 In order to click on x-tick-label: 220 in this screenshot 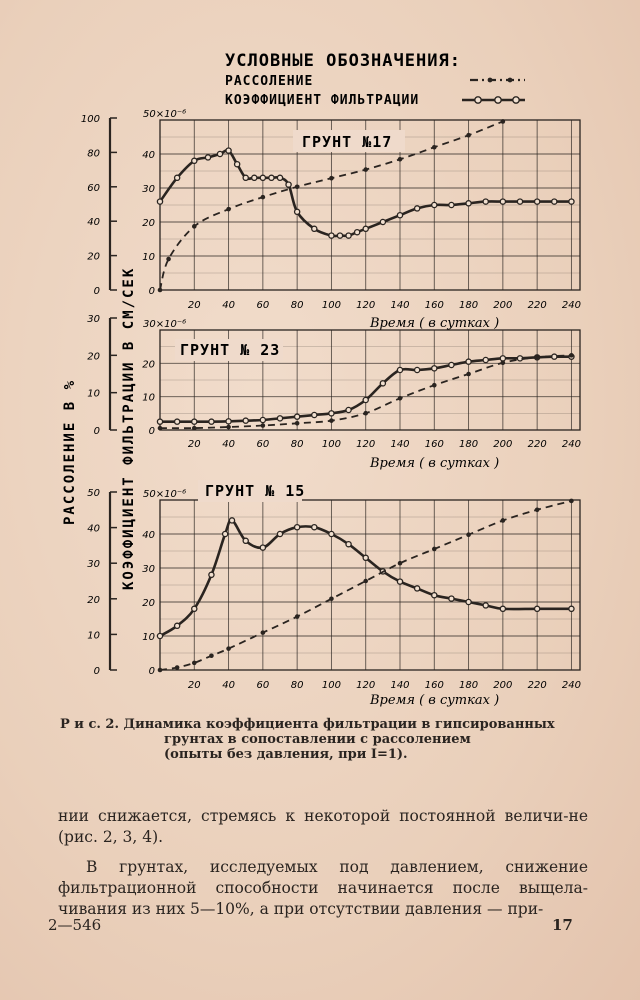, I will do `click(537, 685)`.